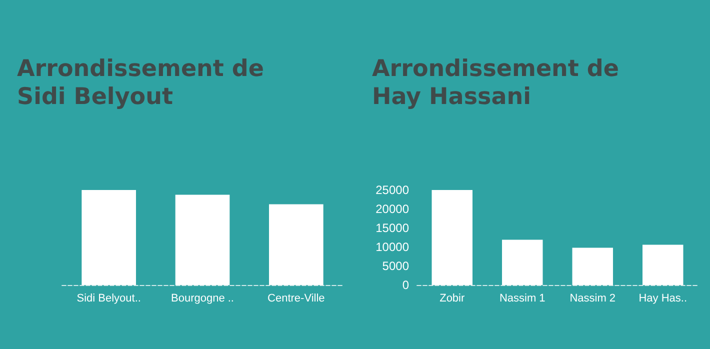 This screenshot has width=710, height=349. I want to click on x-tick-label: Nassim 1, so click(522, 298).